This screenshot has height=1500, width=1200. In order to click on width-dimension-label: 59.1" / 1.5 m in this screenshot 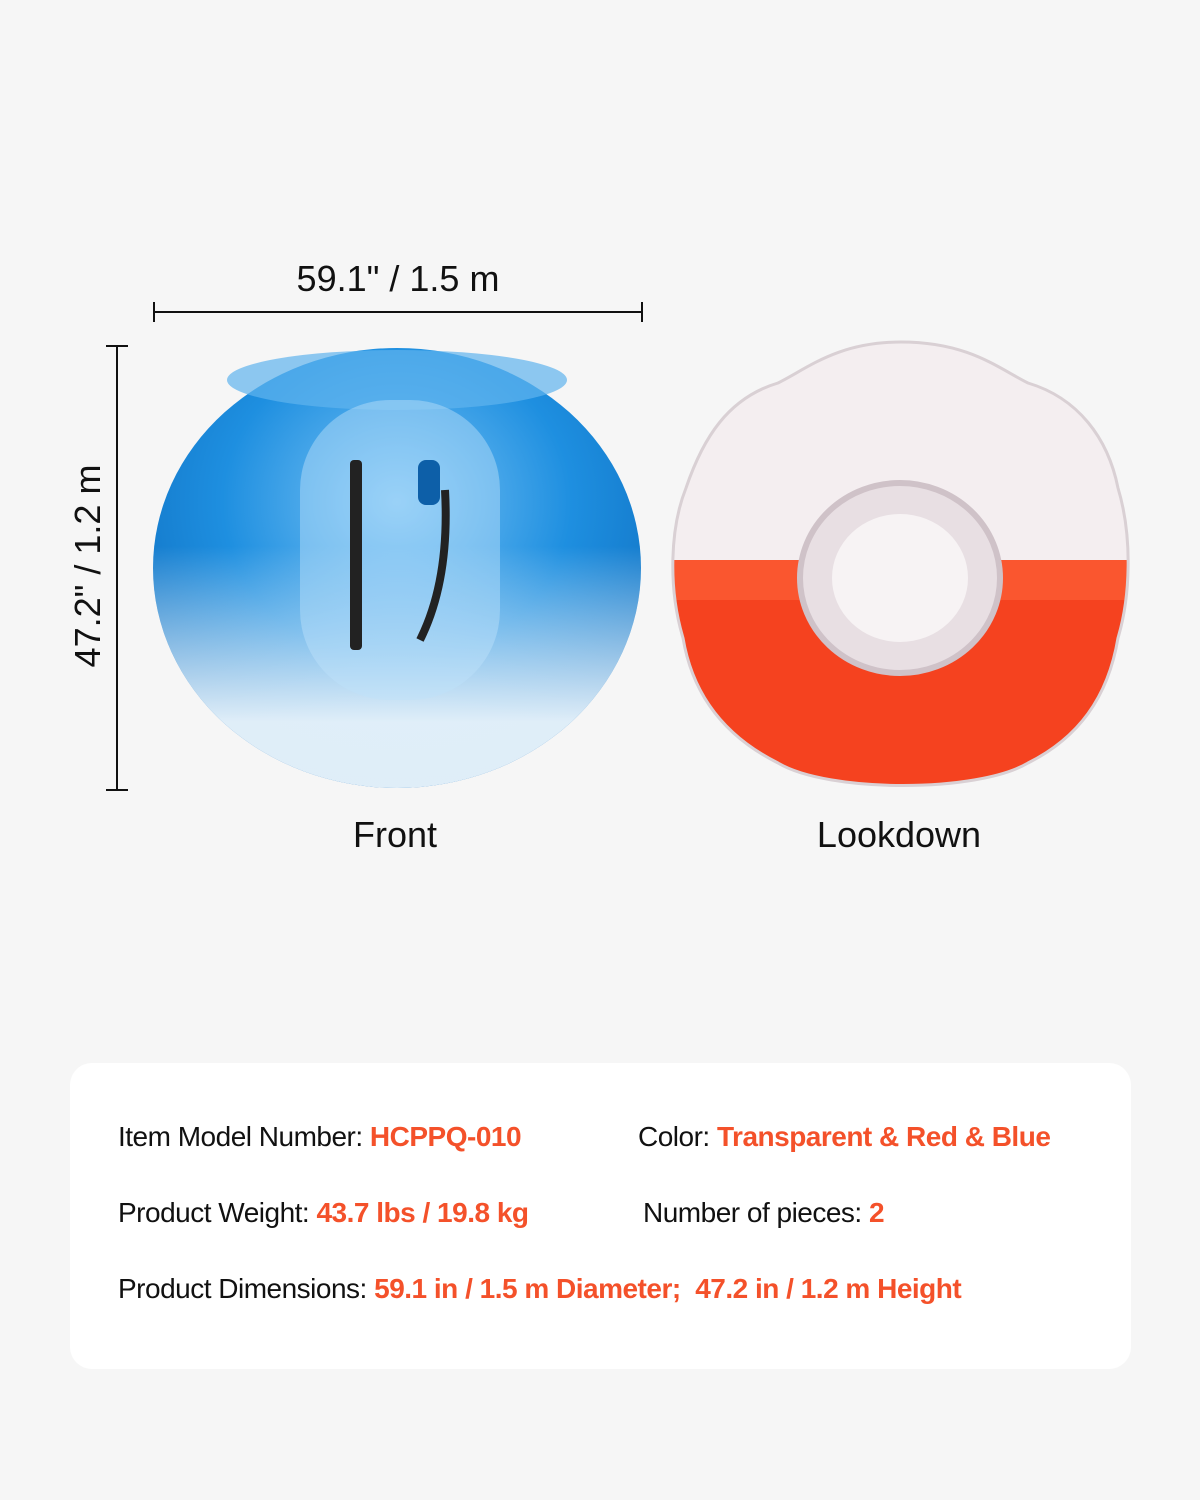, I will do `click(398, 278)`.